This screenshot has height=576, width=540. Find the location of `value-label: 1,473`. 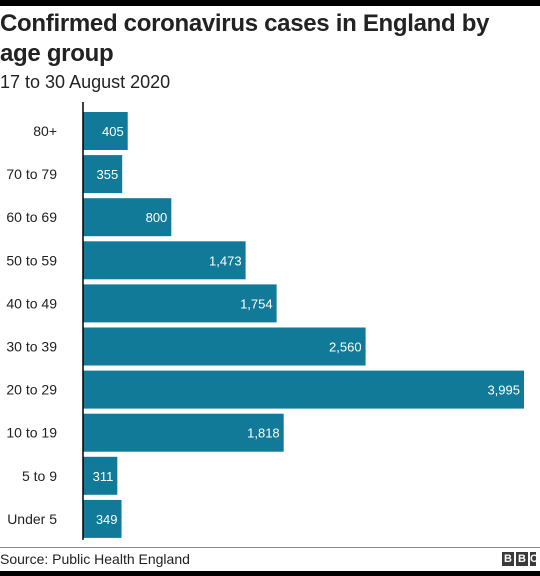

value-label: 1,473 is located at coordinates (225, 260).